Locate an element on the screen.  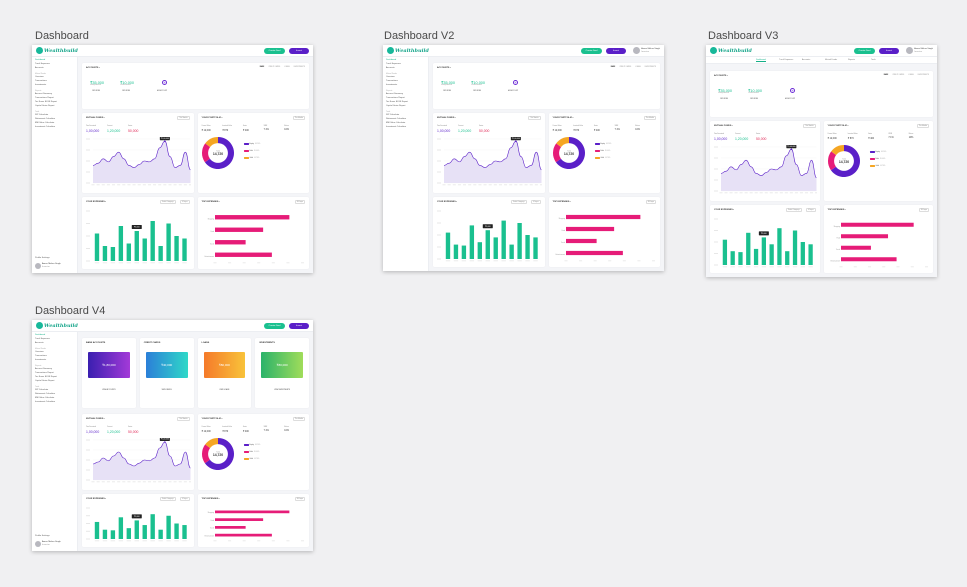
view-account-link: VIEW CARDS is located at coordinates (166, 390).